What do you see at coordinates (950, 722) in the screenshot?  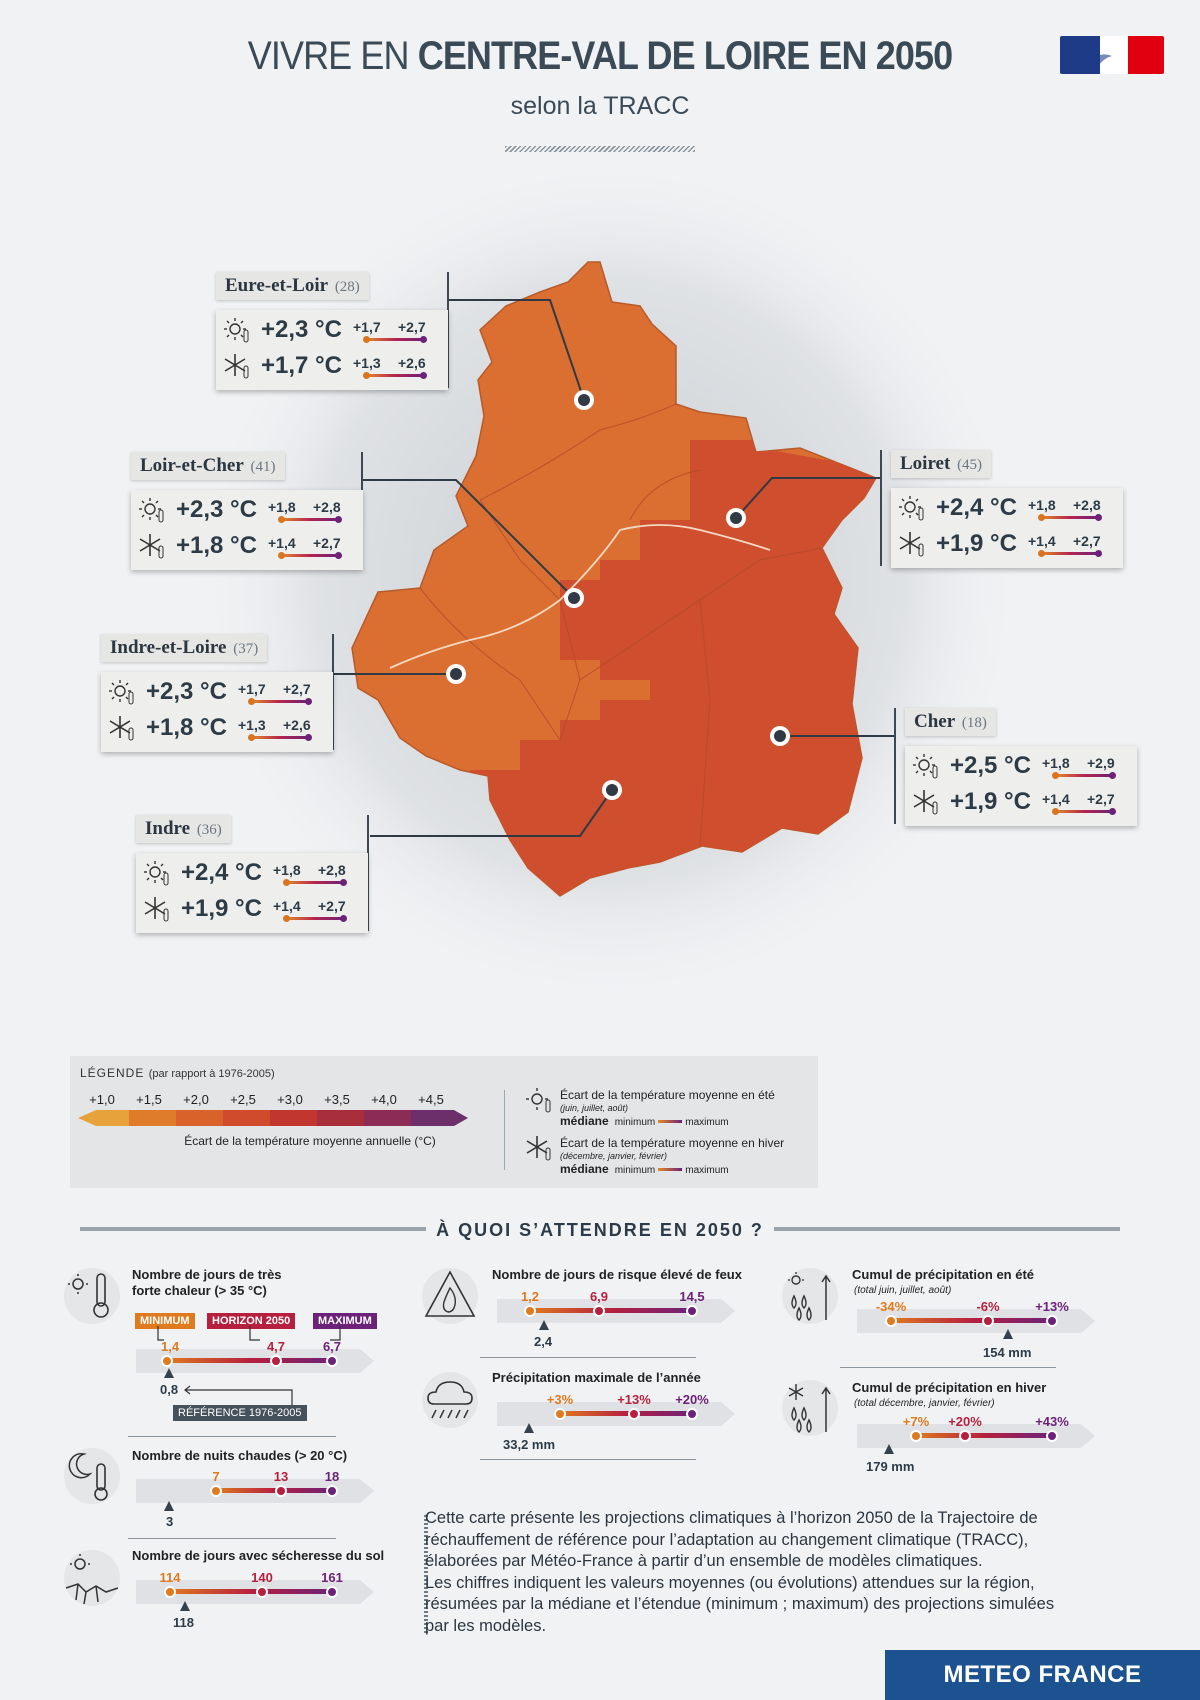 I see `dept-name: Cher (18)` at bounding box center [950, 722].